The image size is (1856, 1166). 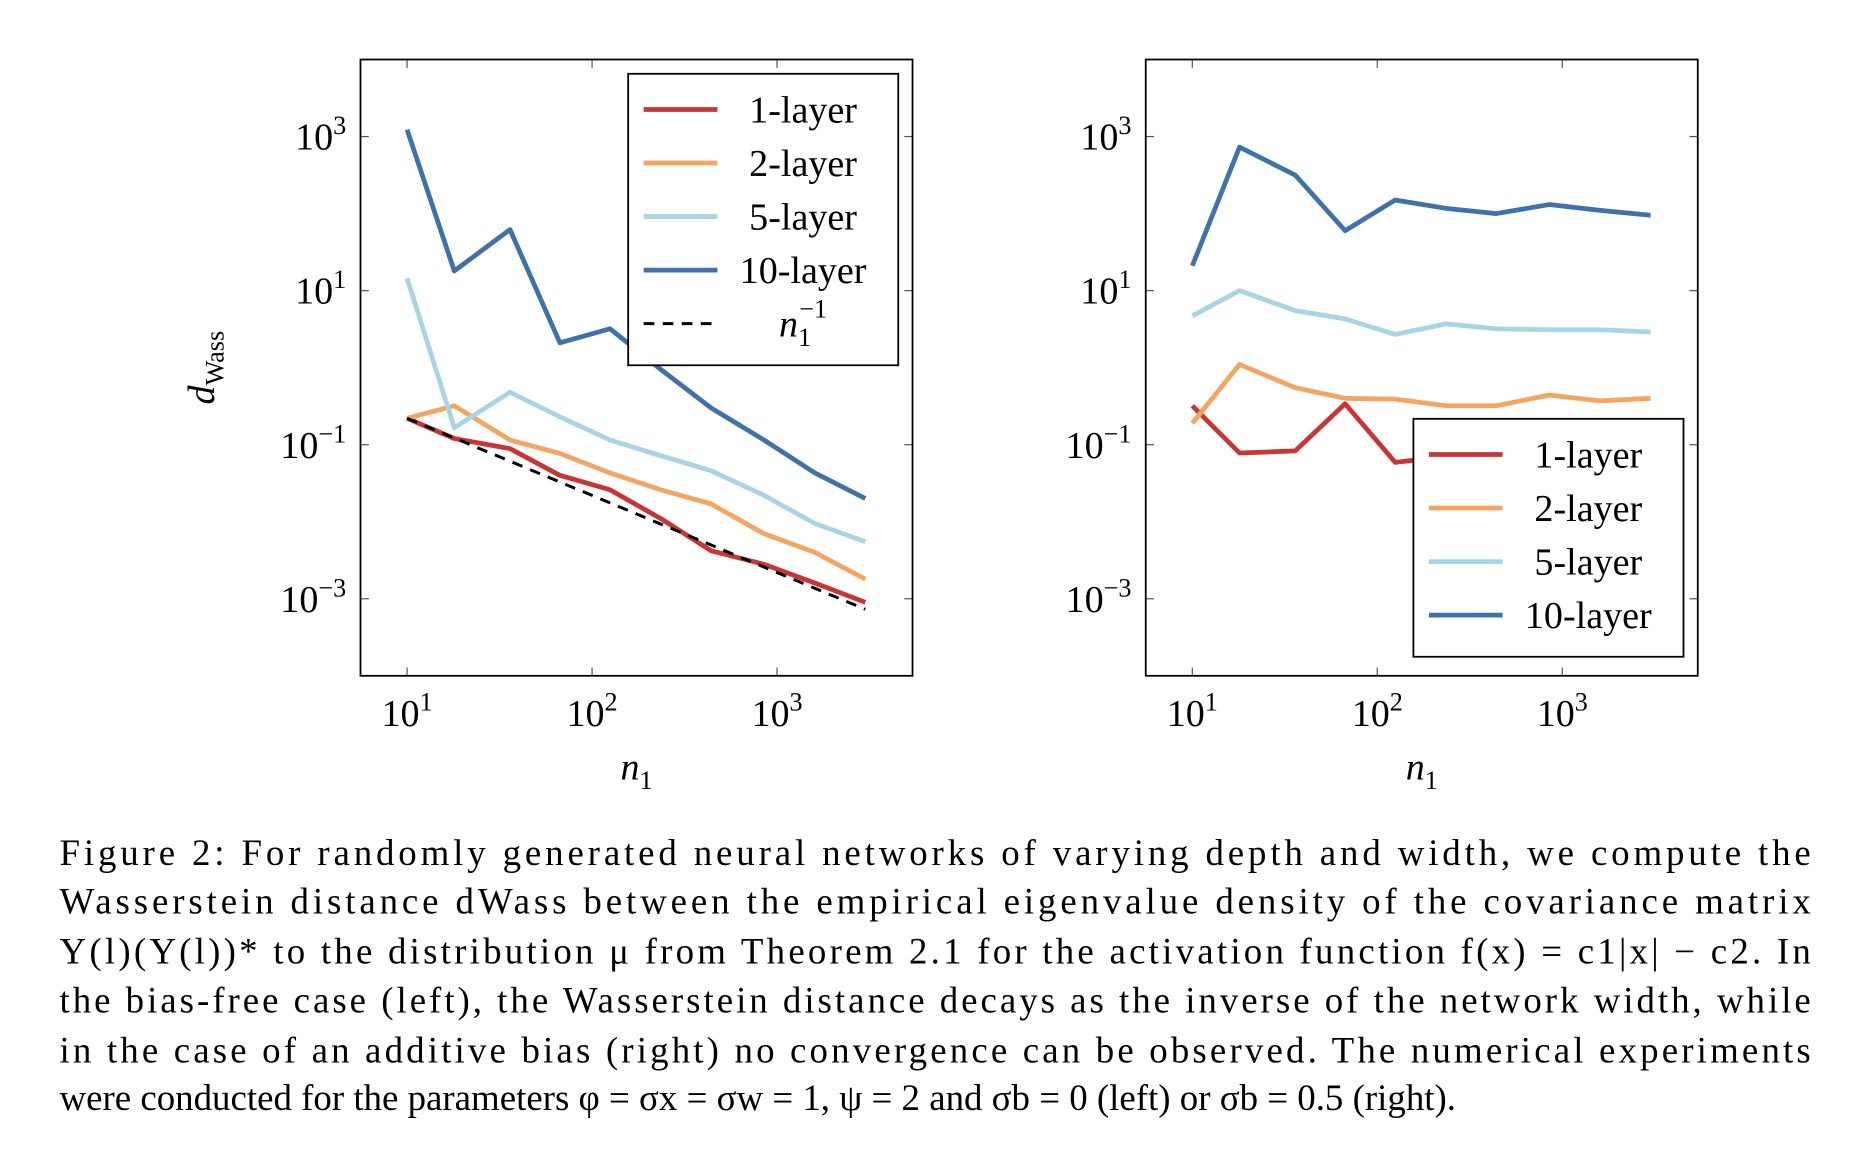 I want to click on legend-box, so click(x=763, y=219).